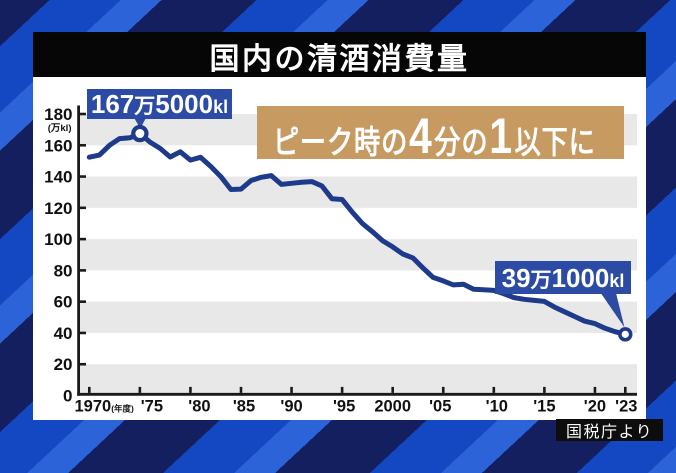 The width and height of the screenshot is (676, 473). Describe the element at coordinates (184, 103) in the screenshot. I see `peak-value-sub: 5000` at that location.